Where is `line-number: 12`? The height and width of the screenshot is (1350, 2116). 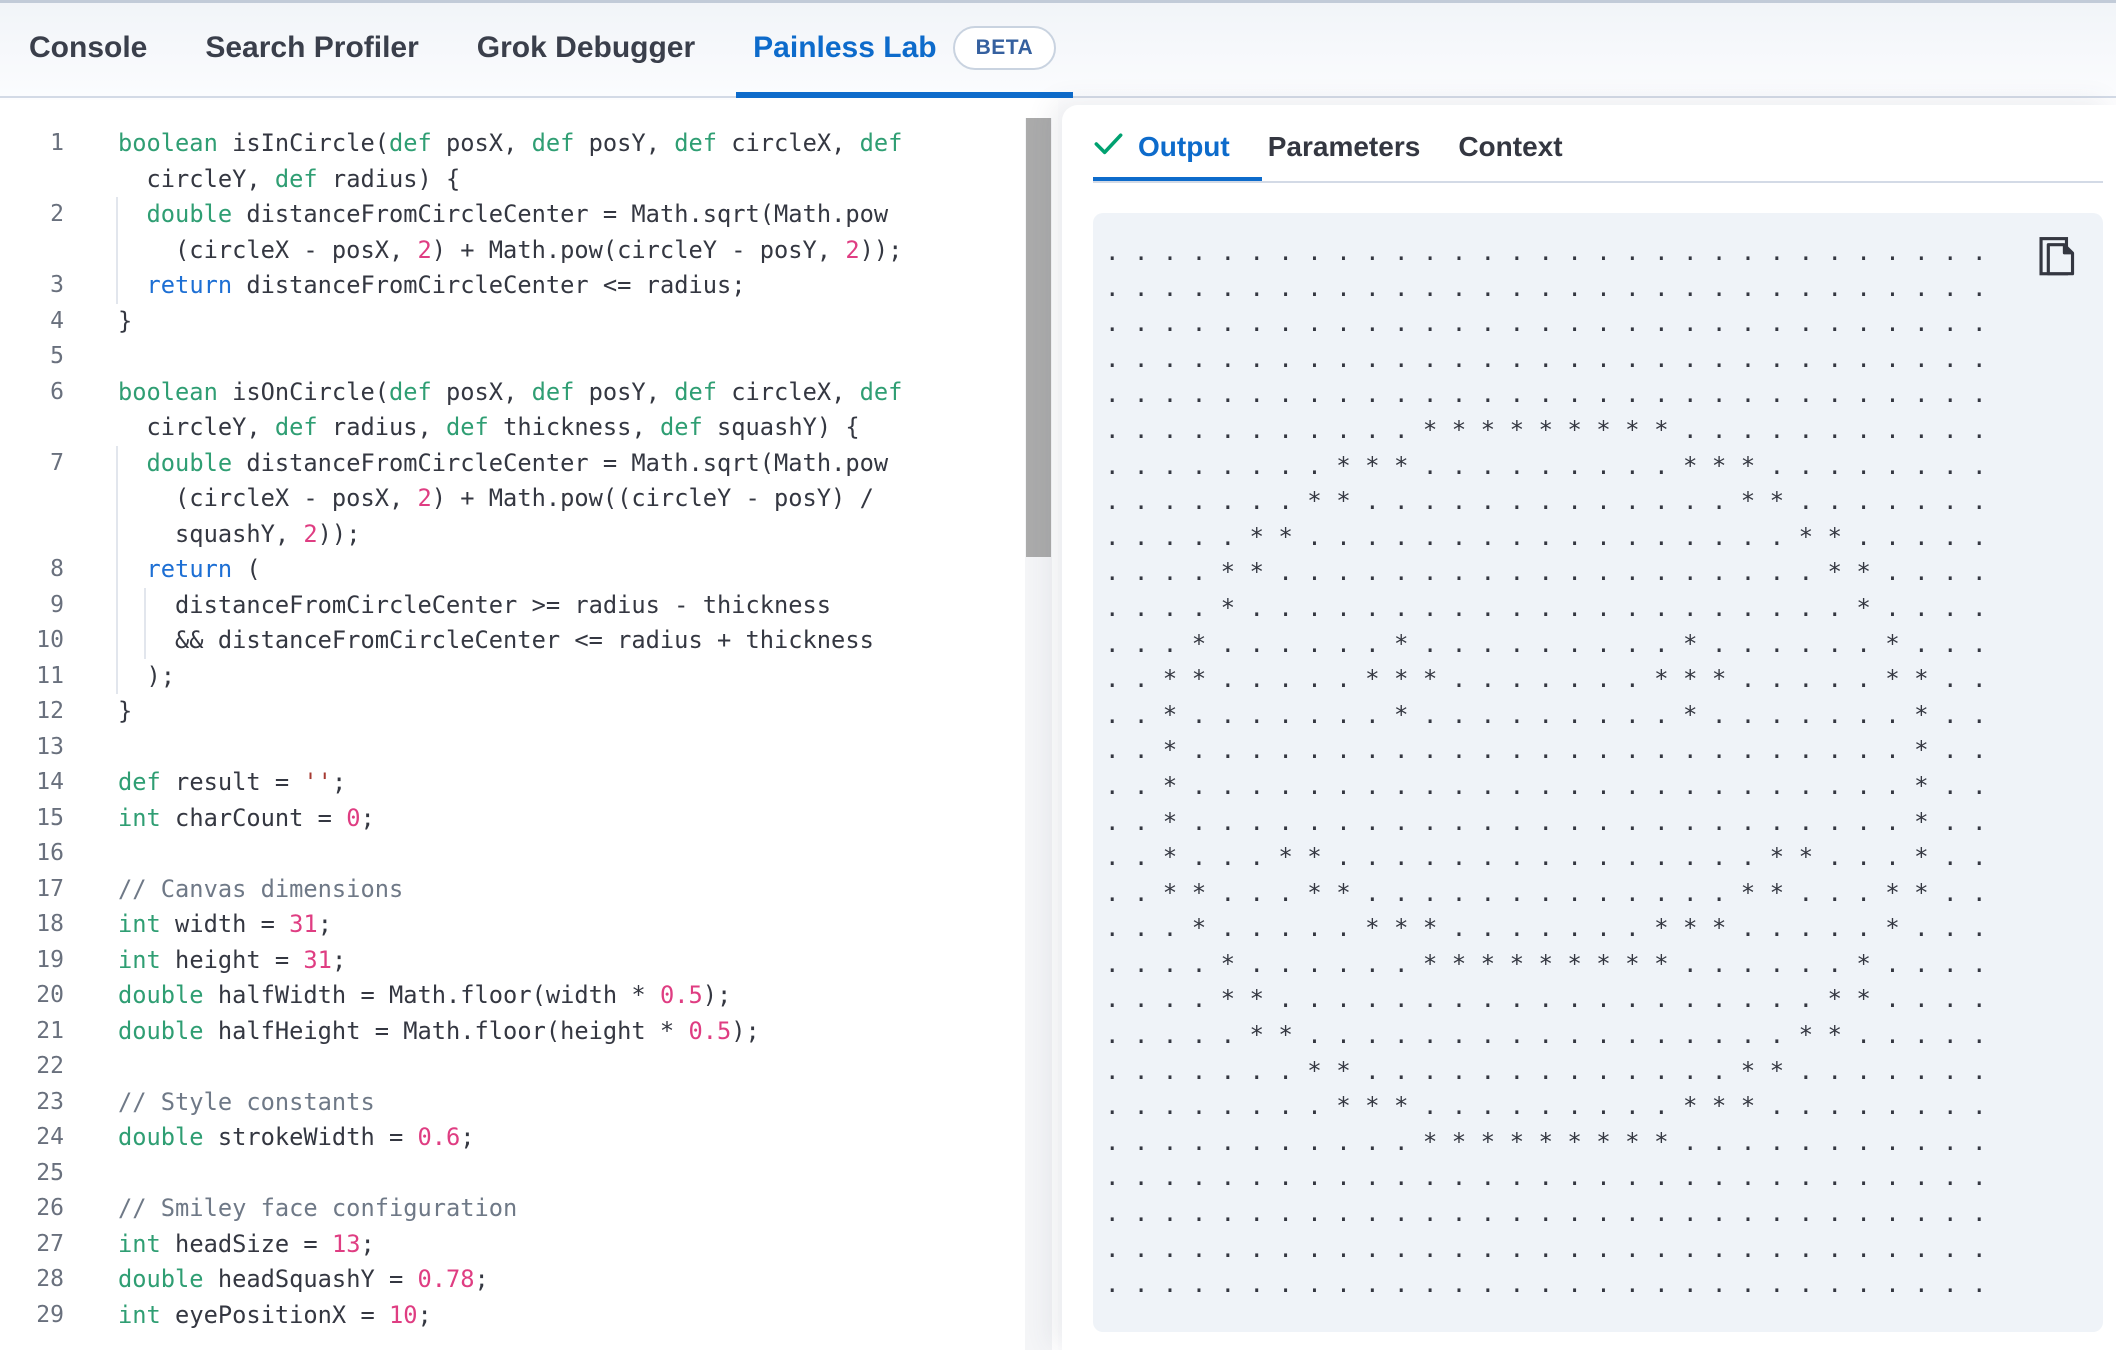
line-number: 12 is located at coordinates (50, 711).